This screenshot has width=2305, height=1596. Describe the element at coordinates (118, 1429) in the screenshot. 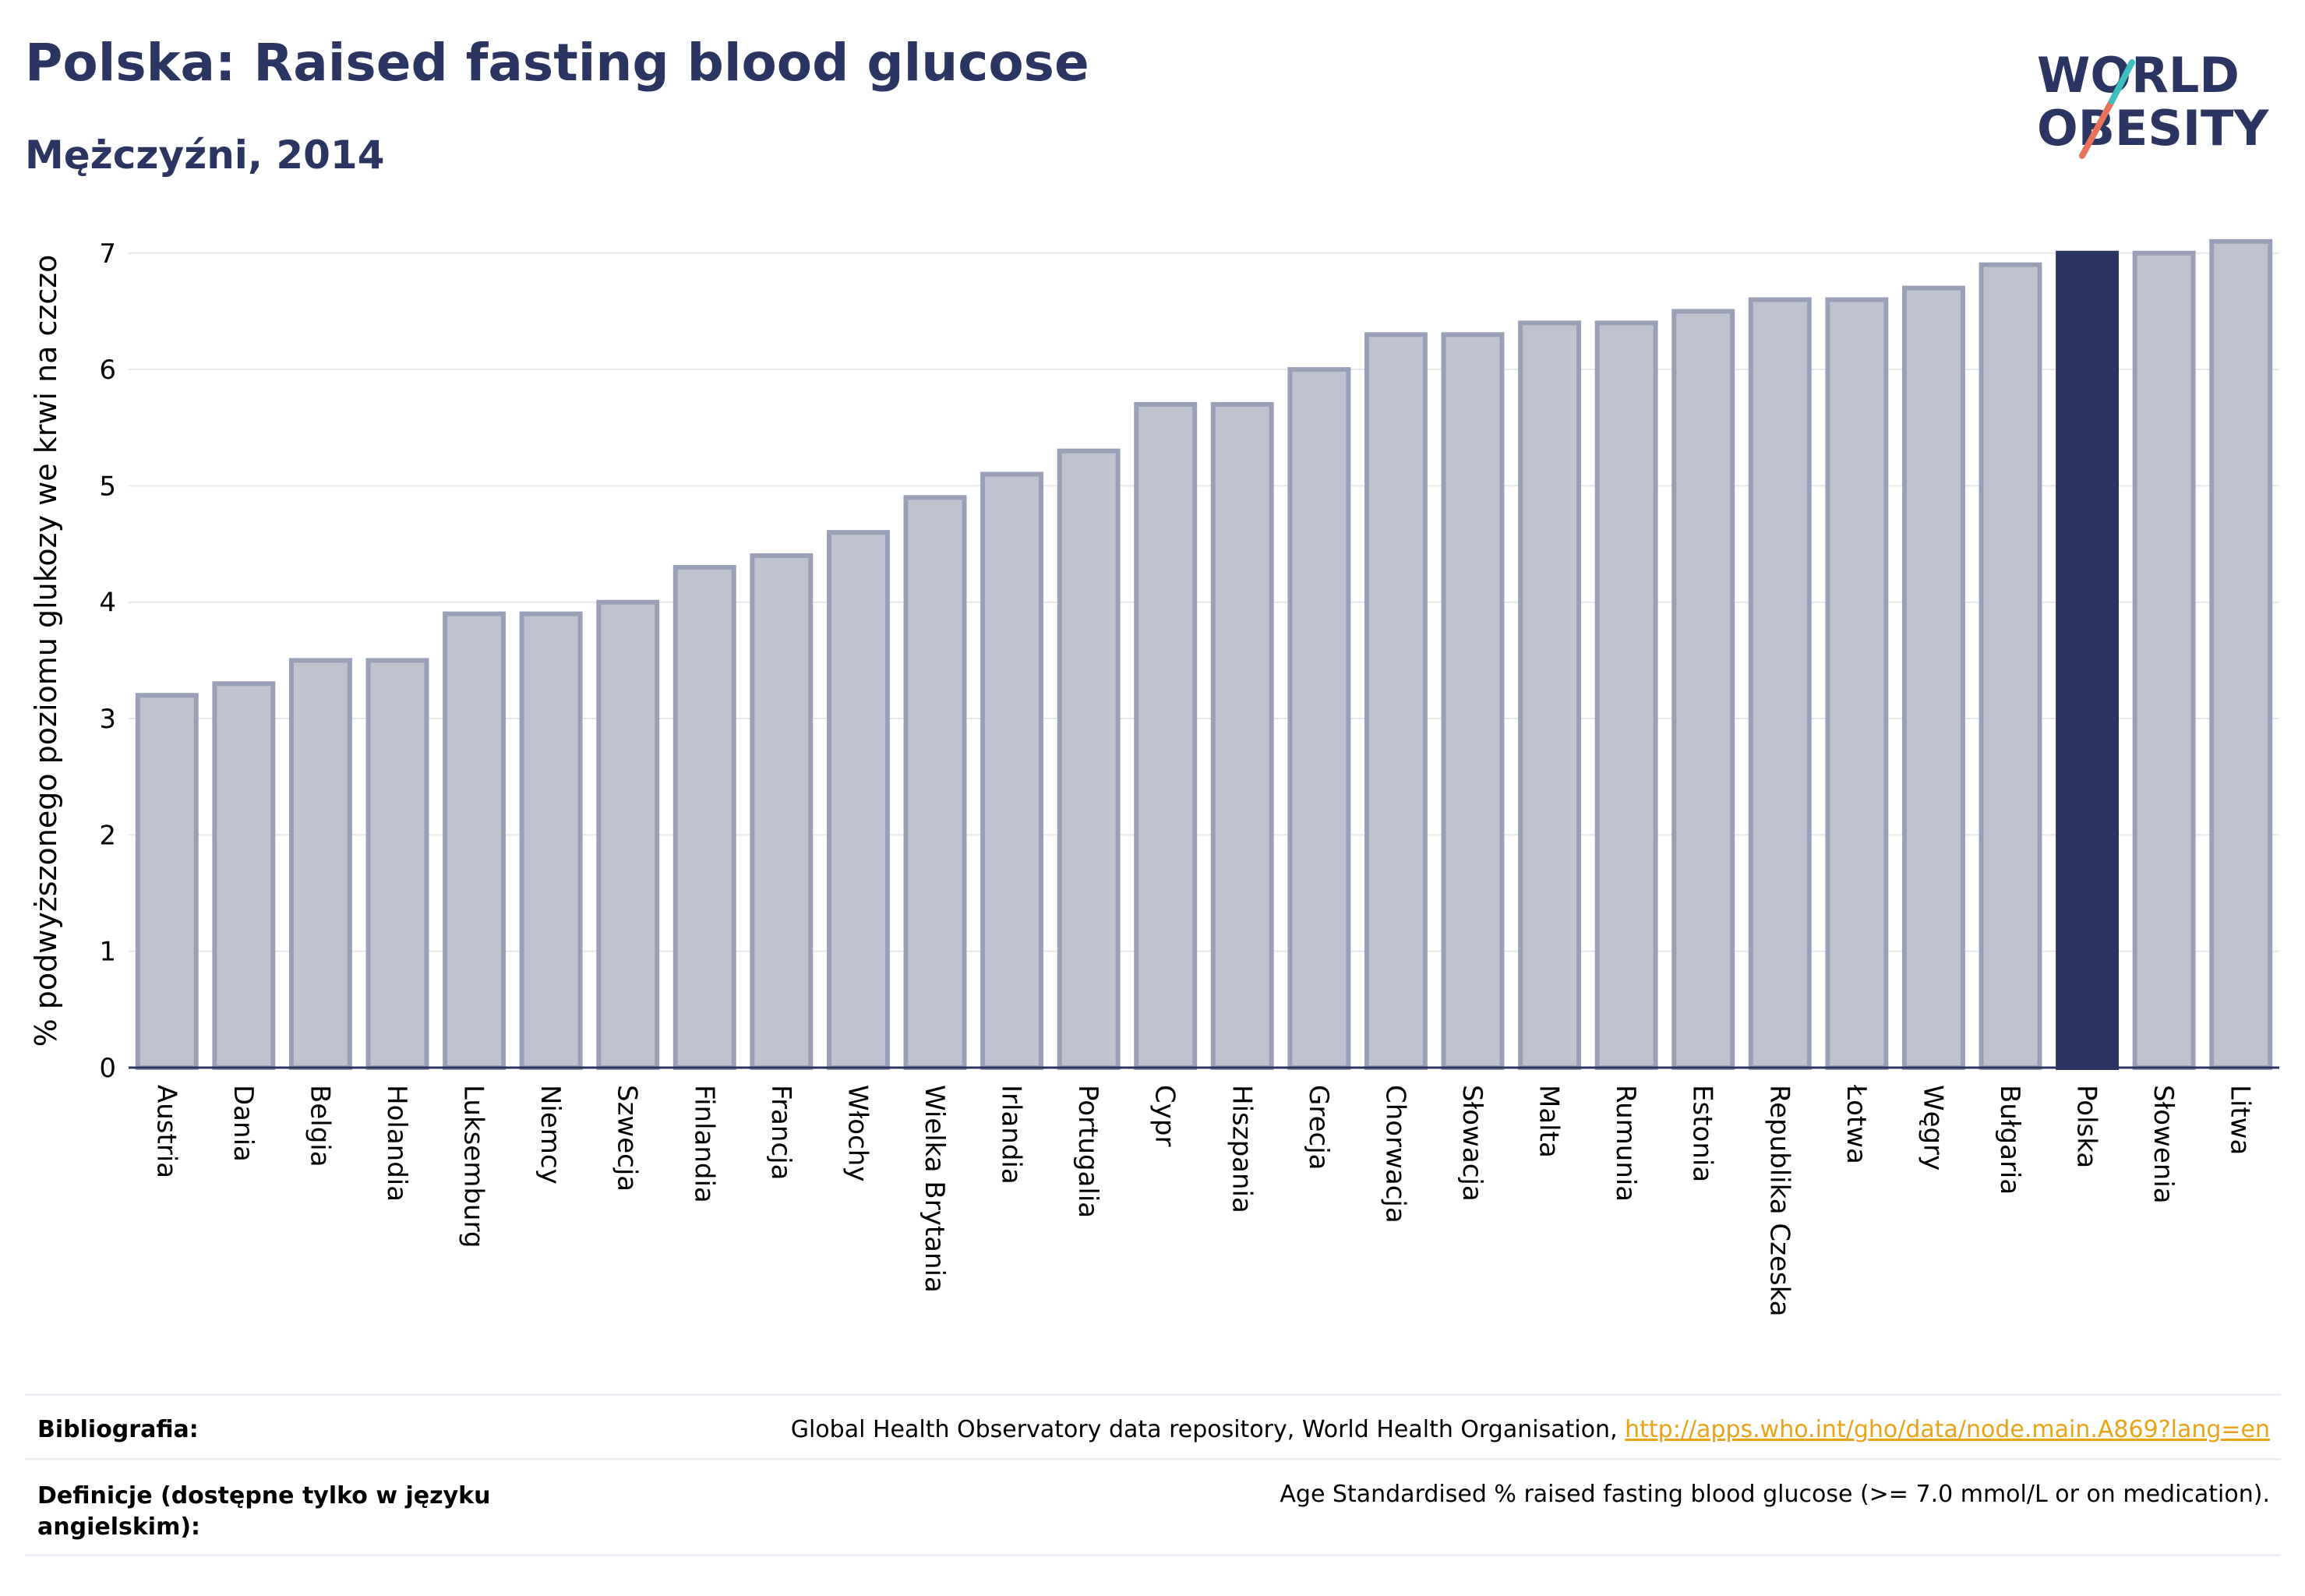

I see `bibliography-label: Bibliografia:` at that location.